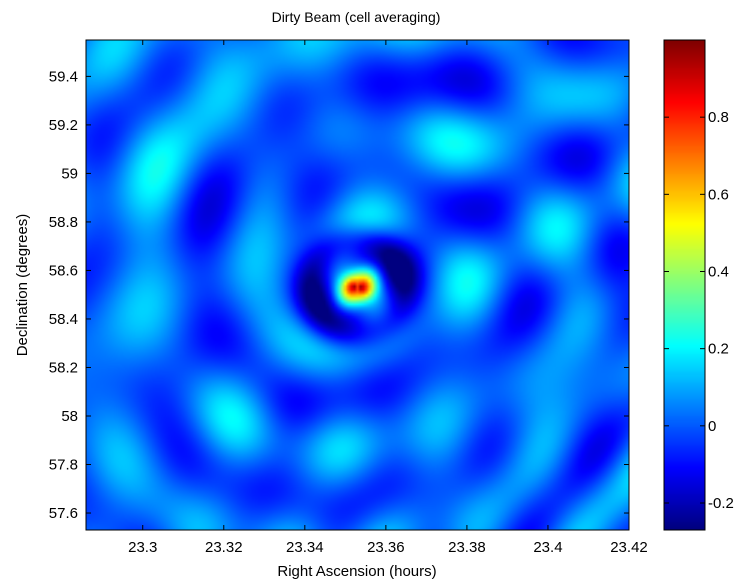 Image resolution: width=741 pixels, height=582 pixels. I want to click on x-tick-label: 23.34, so click(305, 547).